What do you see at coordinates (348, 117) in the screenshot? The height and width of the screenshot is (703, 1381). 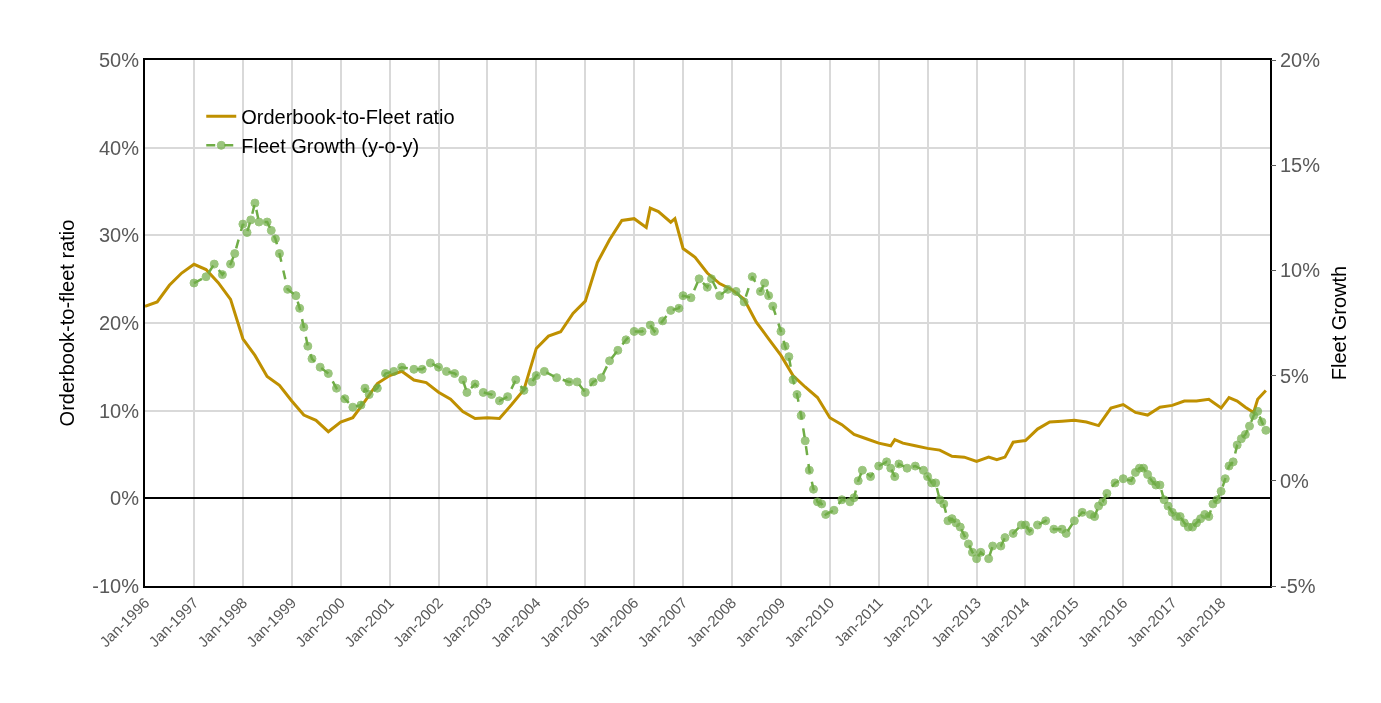 I see `legend-label: Orderbook-to-Fleet ratio` at bounding box center [348, 117].